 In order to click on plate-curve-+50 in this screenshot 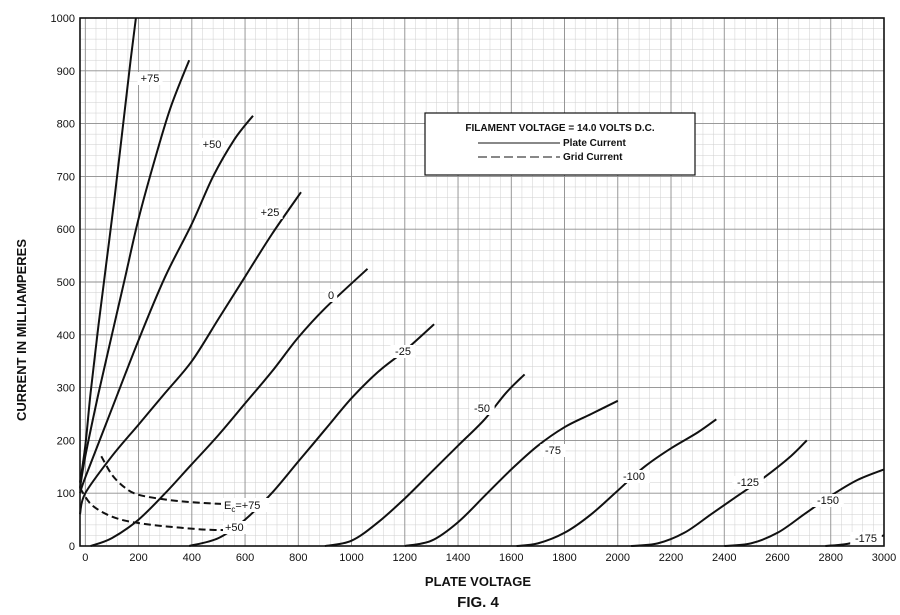, I will do `click(166, 304)`.